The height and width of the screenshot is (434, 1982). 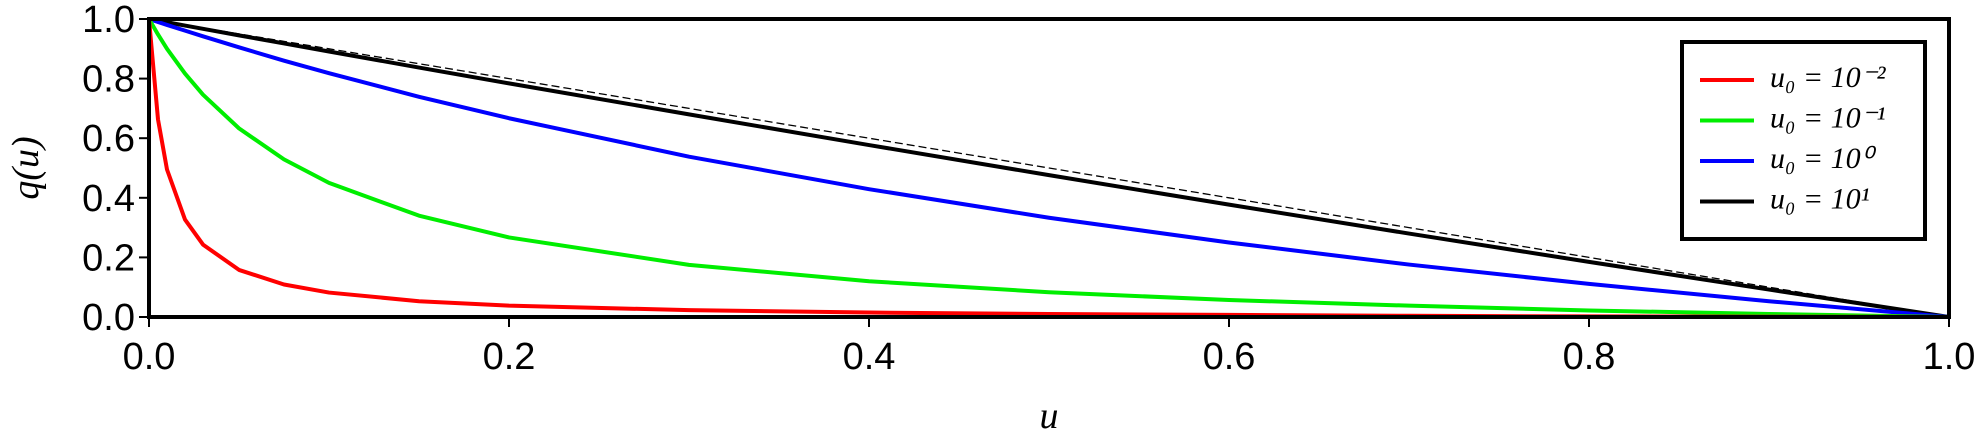 I want to click on x-tick-label: 1.0, so click(x=1949, y=357).